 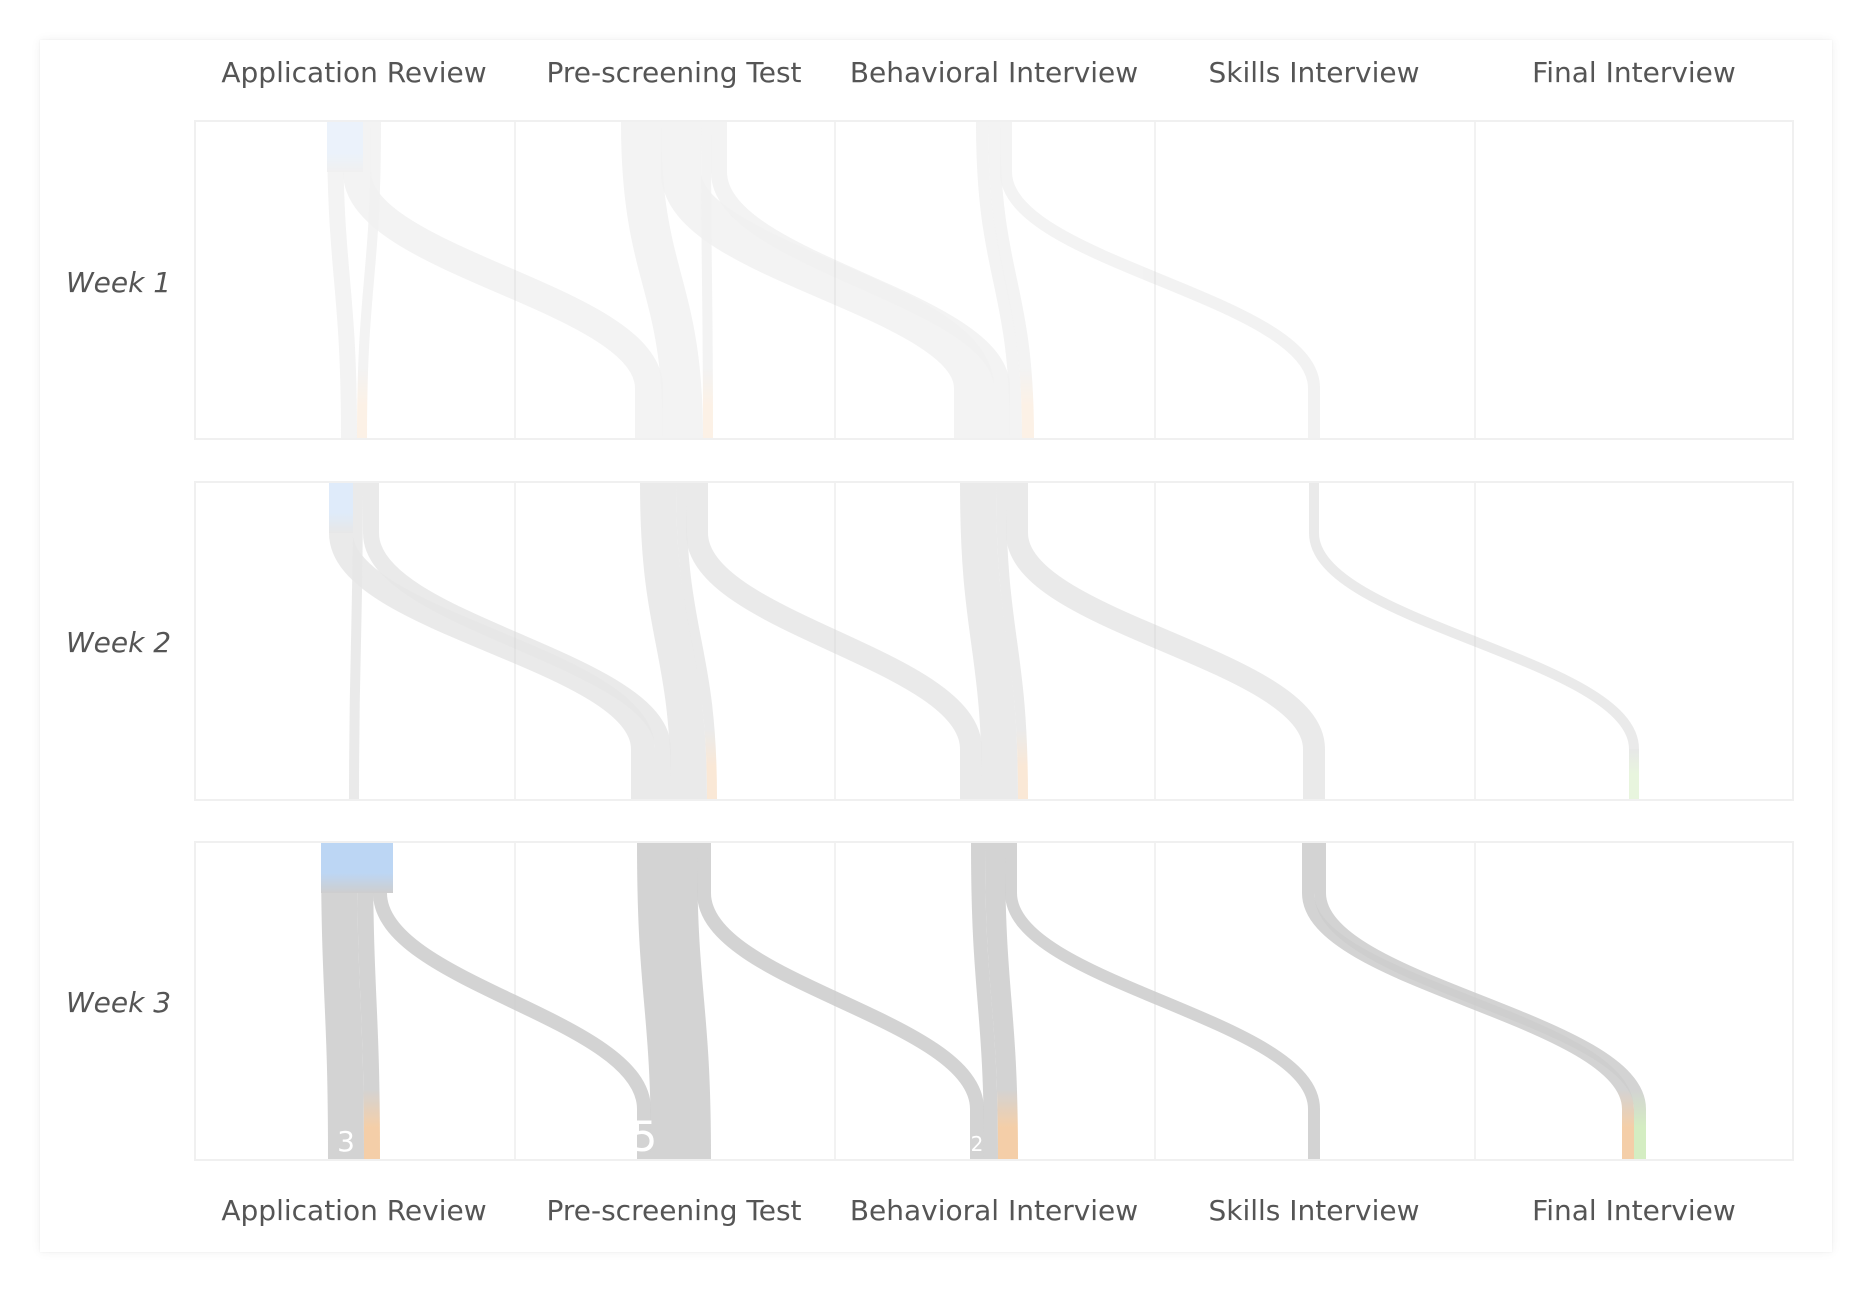 I want to click on week-1-flows, so click(x=823, y=280).